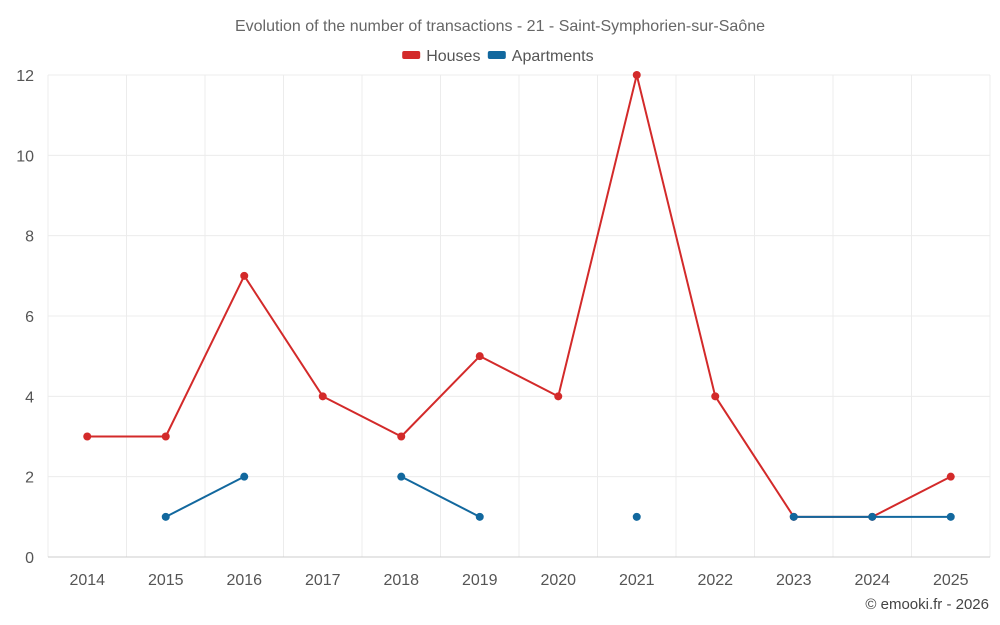 Image resolution: width=1000 pixels, height=625 pixels. I want to click on y-axis-ticks: 0 2 4 6 8 10 12, so click(25, 317).